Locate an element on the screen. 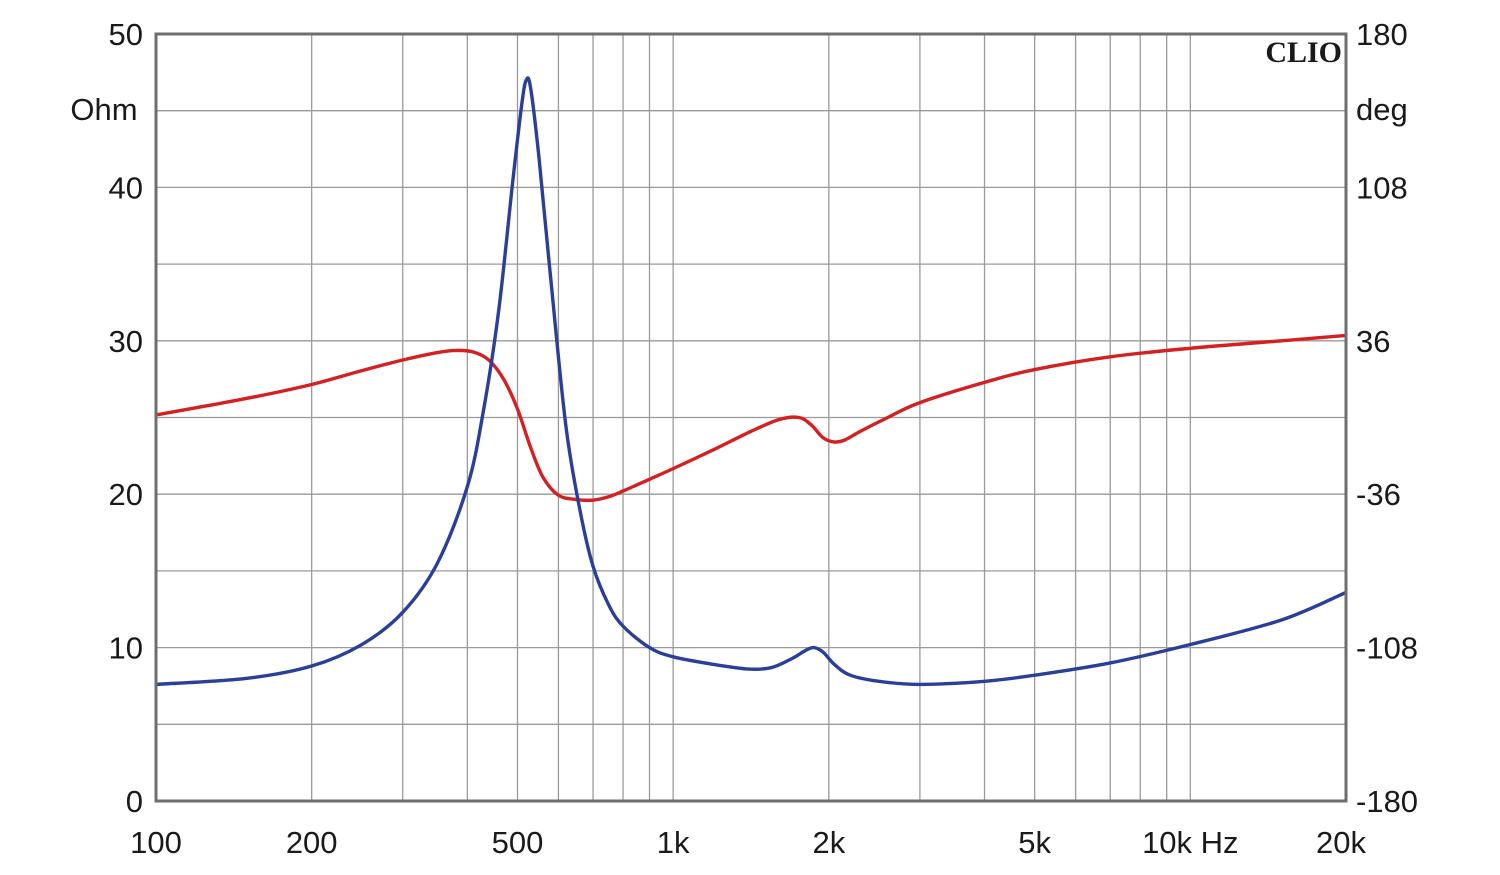  x-tick-label: 100 is located at coordinates (156, 842).